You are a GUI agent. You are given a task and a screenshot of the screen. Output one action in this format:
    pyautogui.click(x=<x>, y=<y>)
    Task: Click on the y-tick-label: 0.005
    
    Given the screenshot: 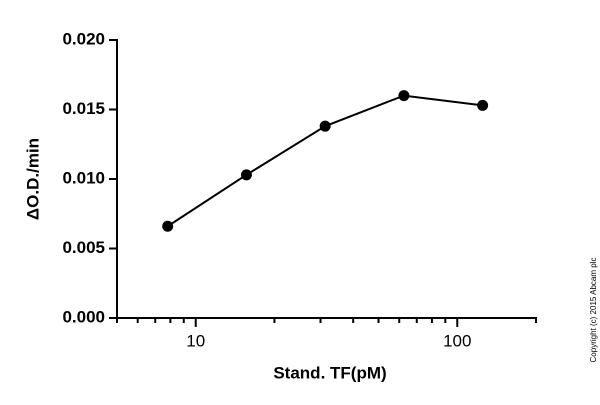 What is the action you would take?
    pyautogui.click(x=83, y=247)
    